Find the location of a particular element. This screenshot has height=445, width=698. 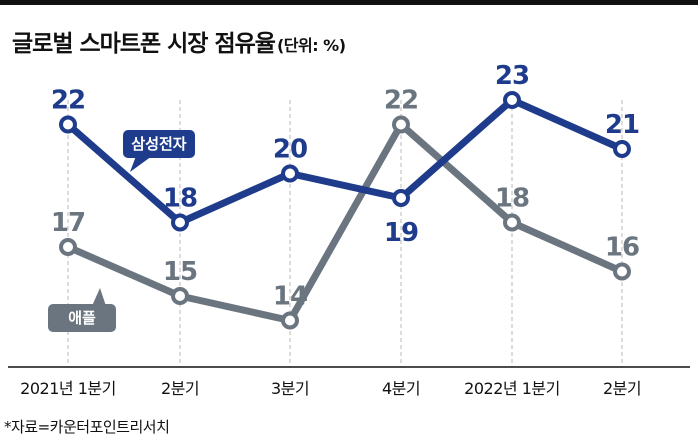

data-label-apple: 15 is located at coordinates (180, 272).